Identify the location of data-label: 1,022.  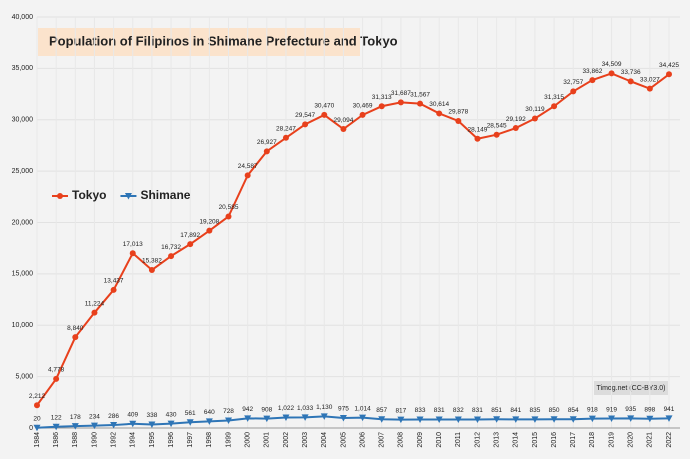
(286, 408).